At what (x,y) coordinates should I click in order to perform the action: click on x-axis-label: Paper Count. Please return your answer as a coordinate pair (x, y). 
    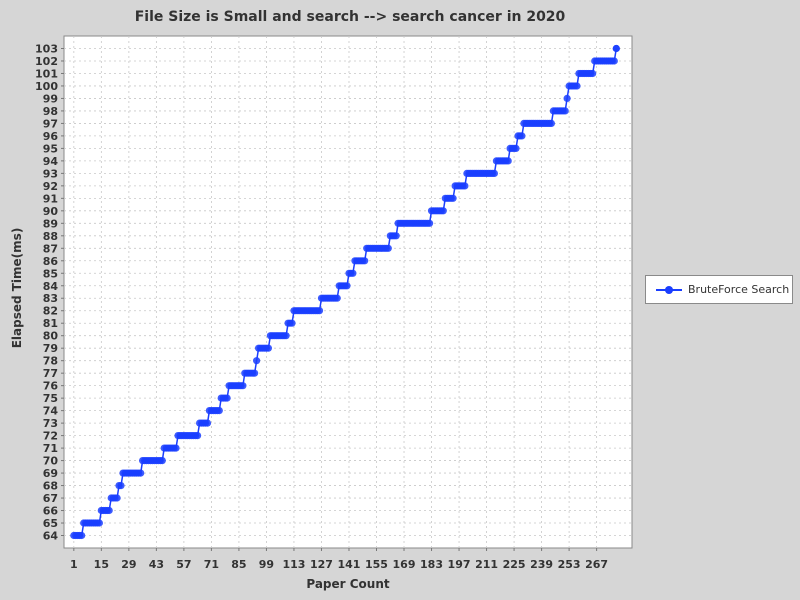
    Looking at the image, I should click on (348, 584).